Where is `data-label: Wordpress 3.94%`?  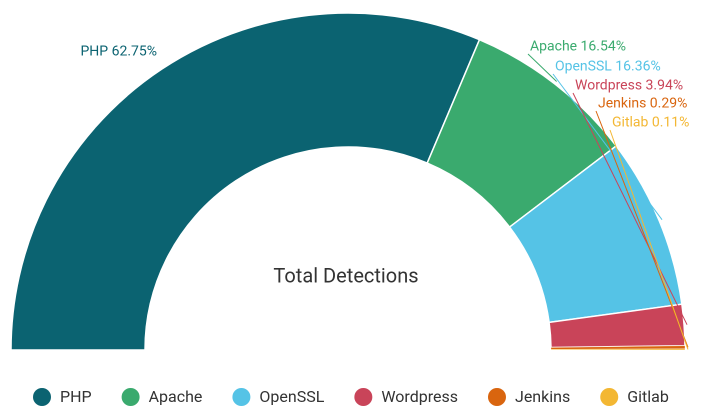
data-label: Wordpress 3.94% is located at coordinates (629, 86).